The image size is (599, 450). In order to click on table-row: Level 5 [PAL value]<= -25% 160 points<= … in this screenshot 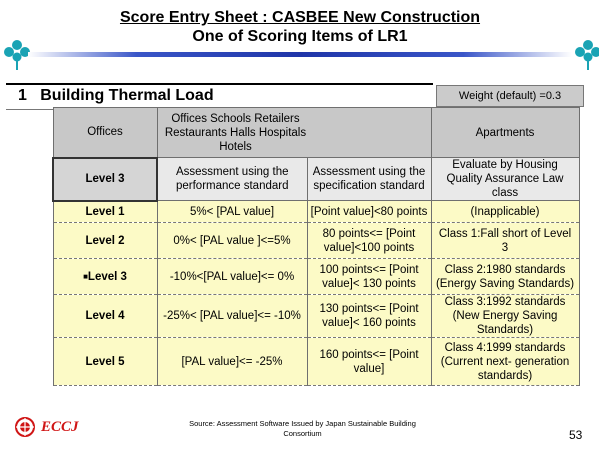, I will do `click(316, 361)`.